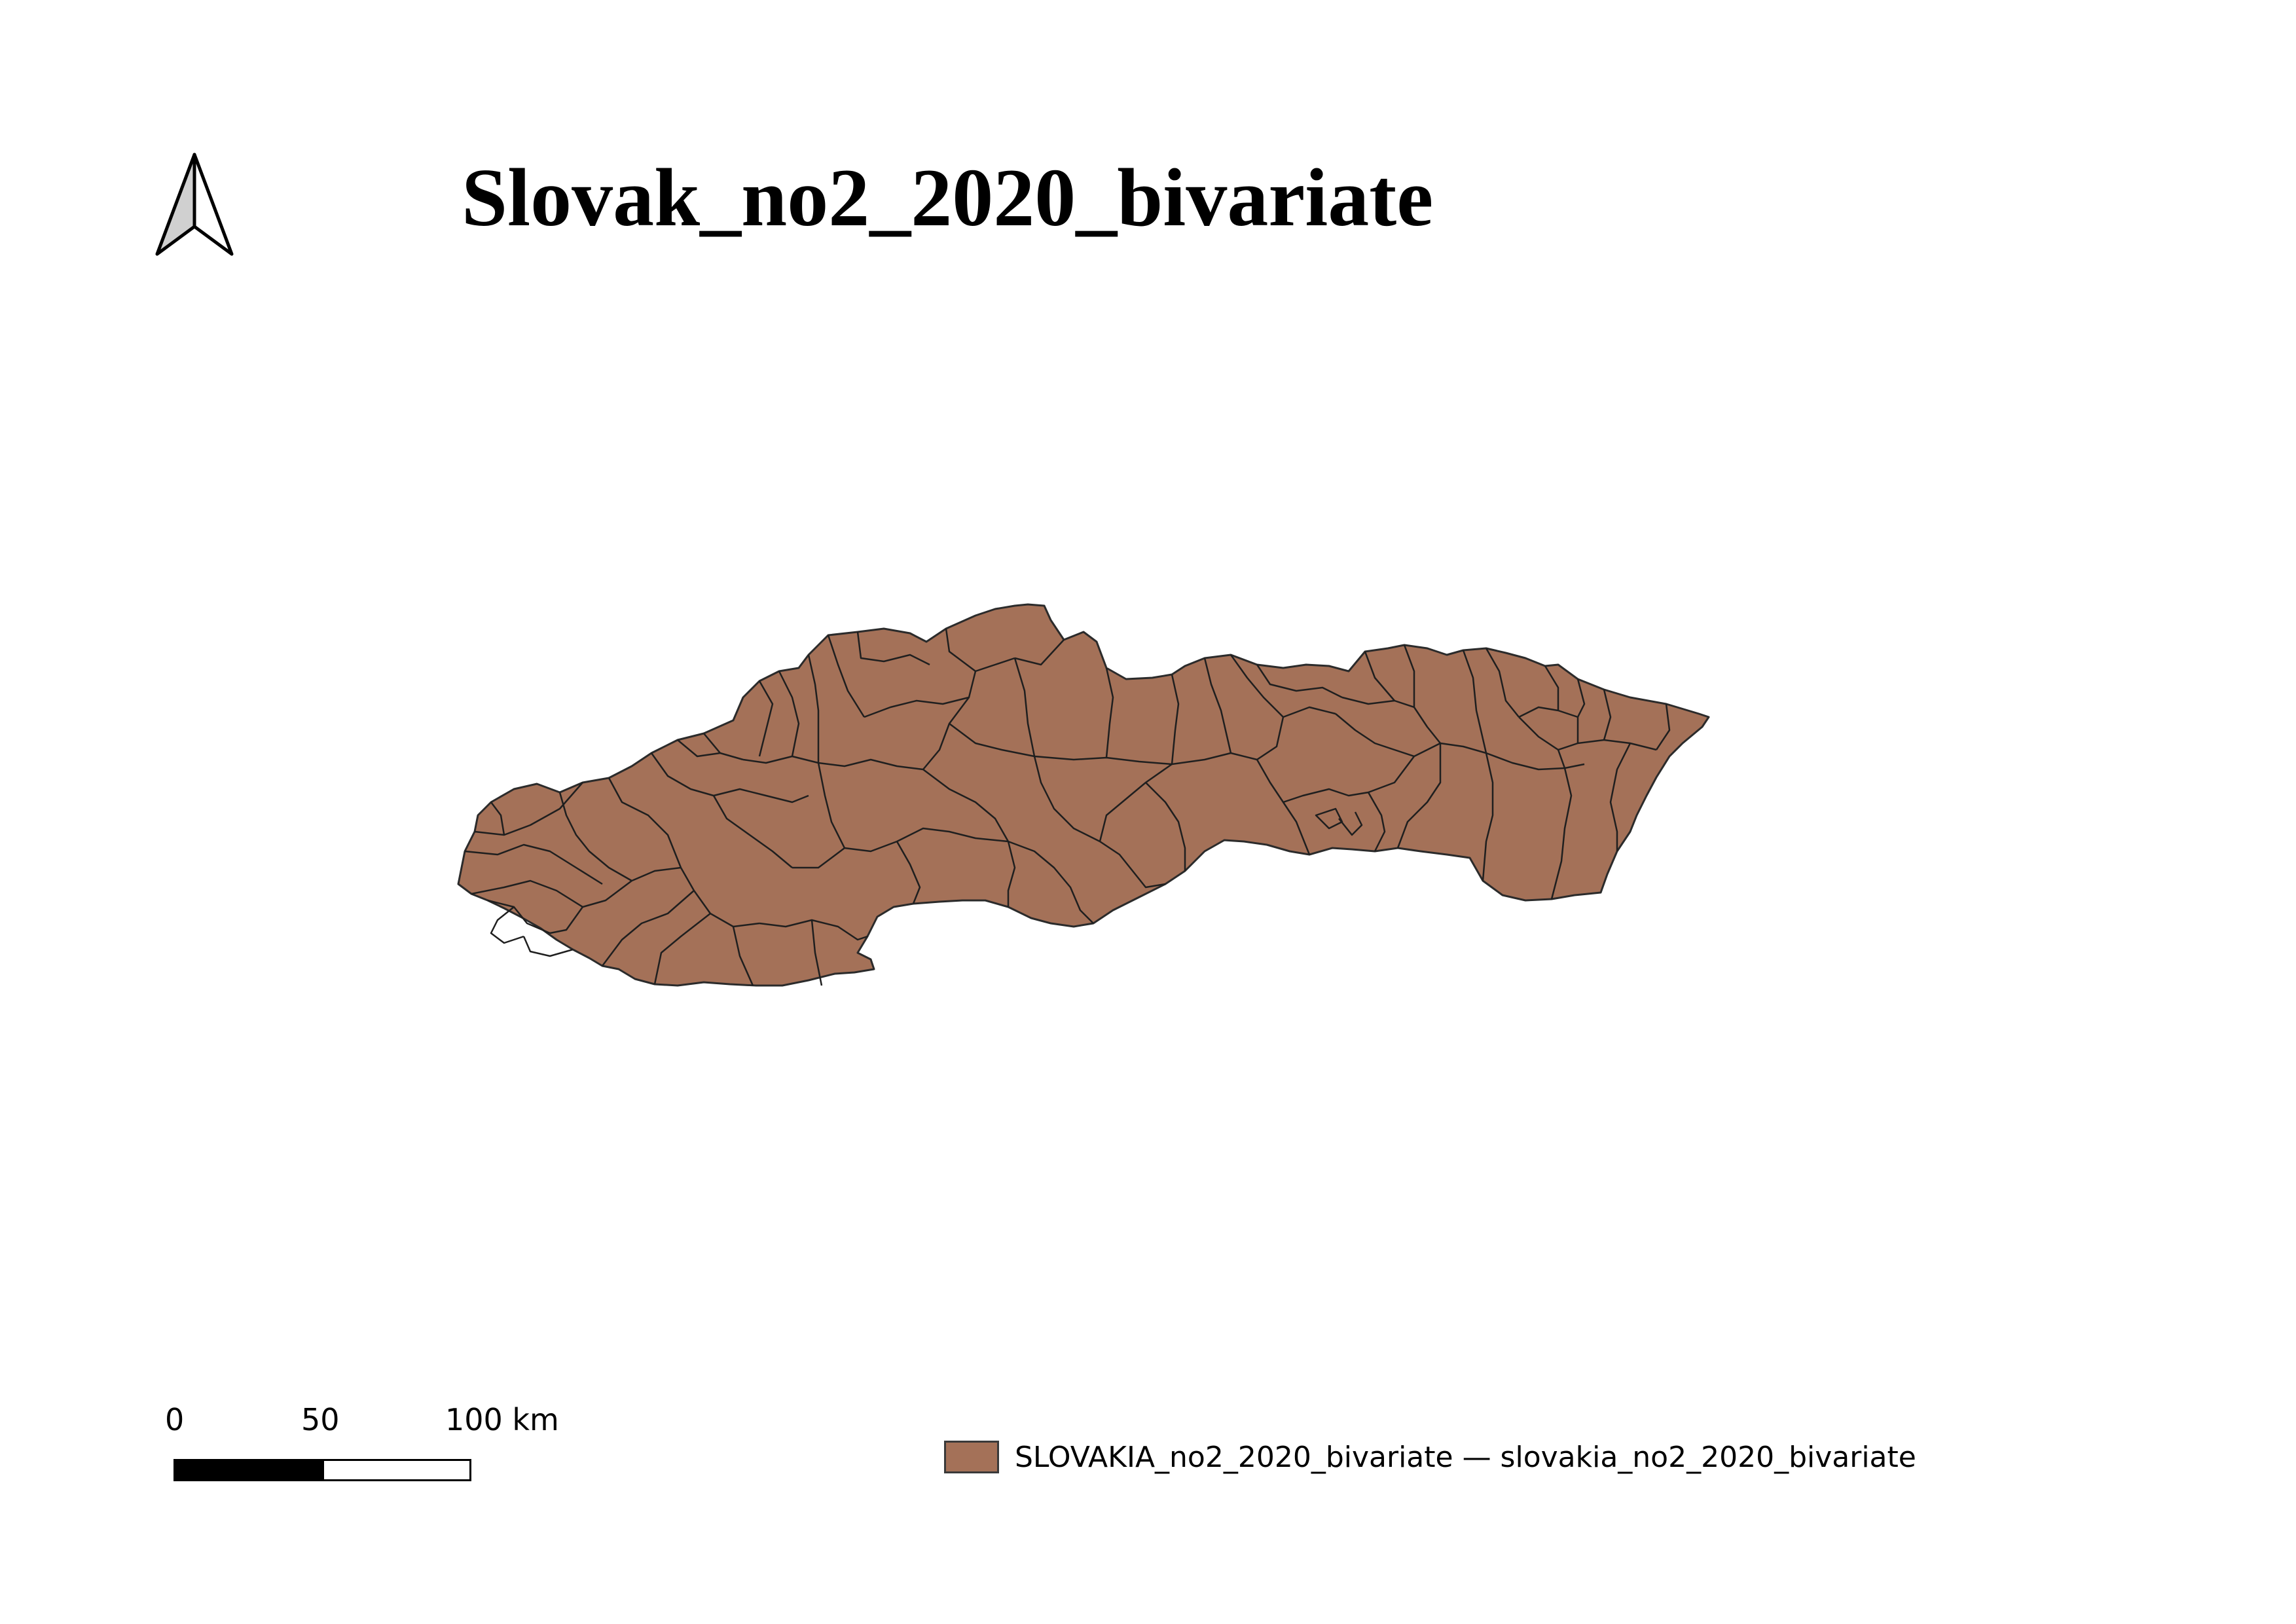  What do you see at coordinates (1067, 807) in the screenshot?
I see `district-boundaries` at bounding box center [1067, 807].